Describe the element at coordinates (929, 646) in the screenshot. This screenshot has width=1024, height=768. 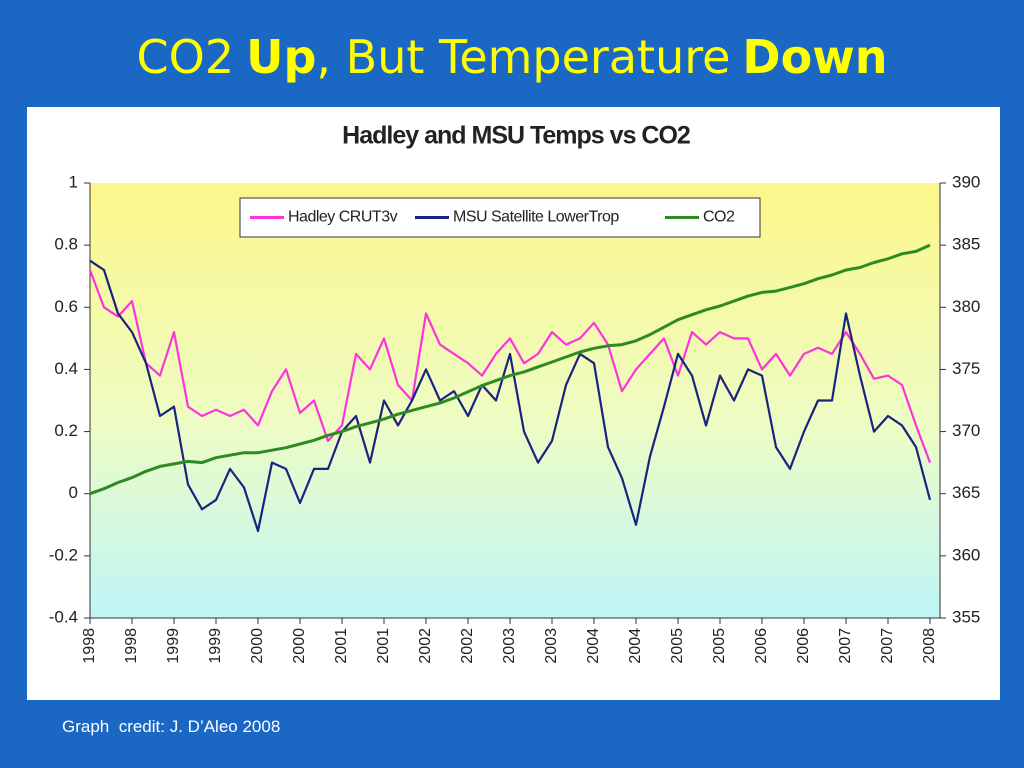
I see `x-tick-label: 2008` at that location.